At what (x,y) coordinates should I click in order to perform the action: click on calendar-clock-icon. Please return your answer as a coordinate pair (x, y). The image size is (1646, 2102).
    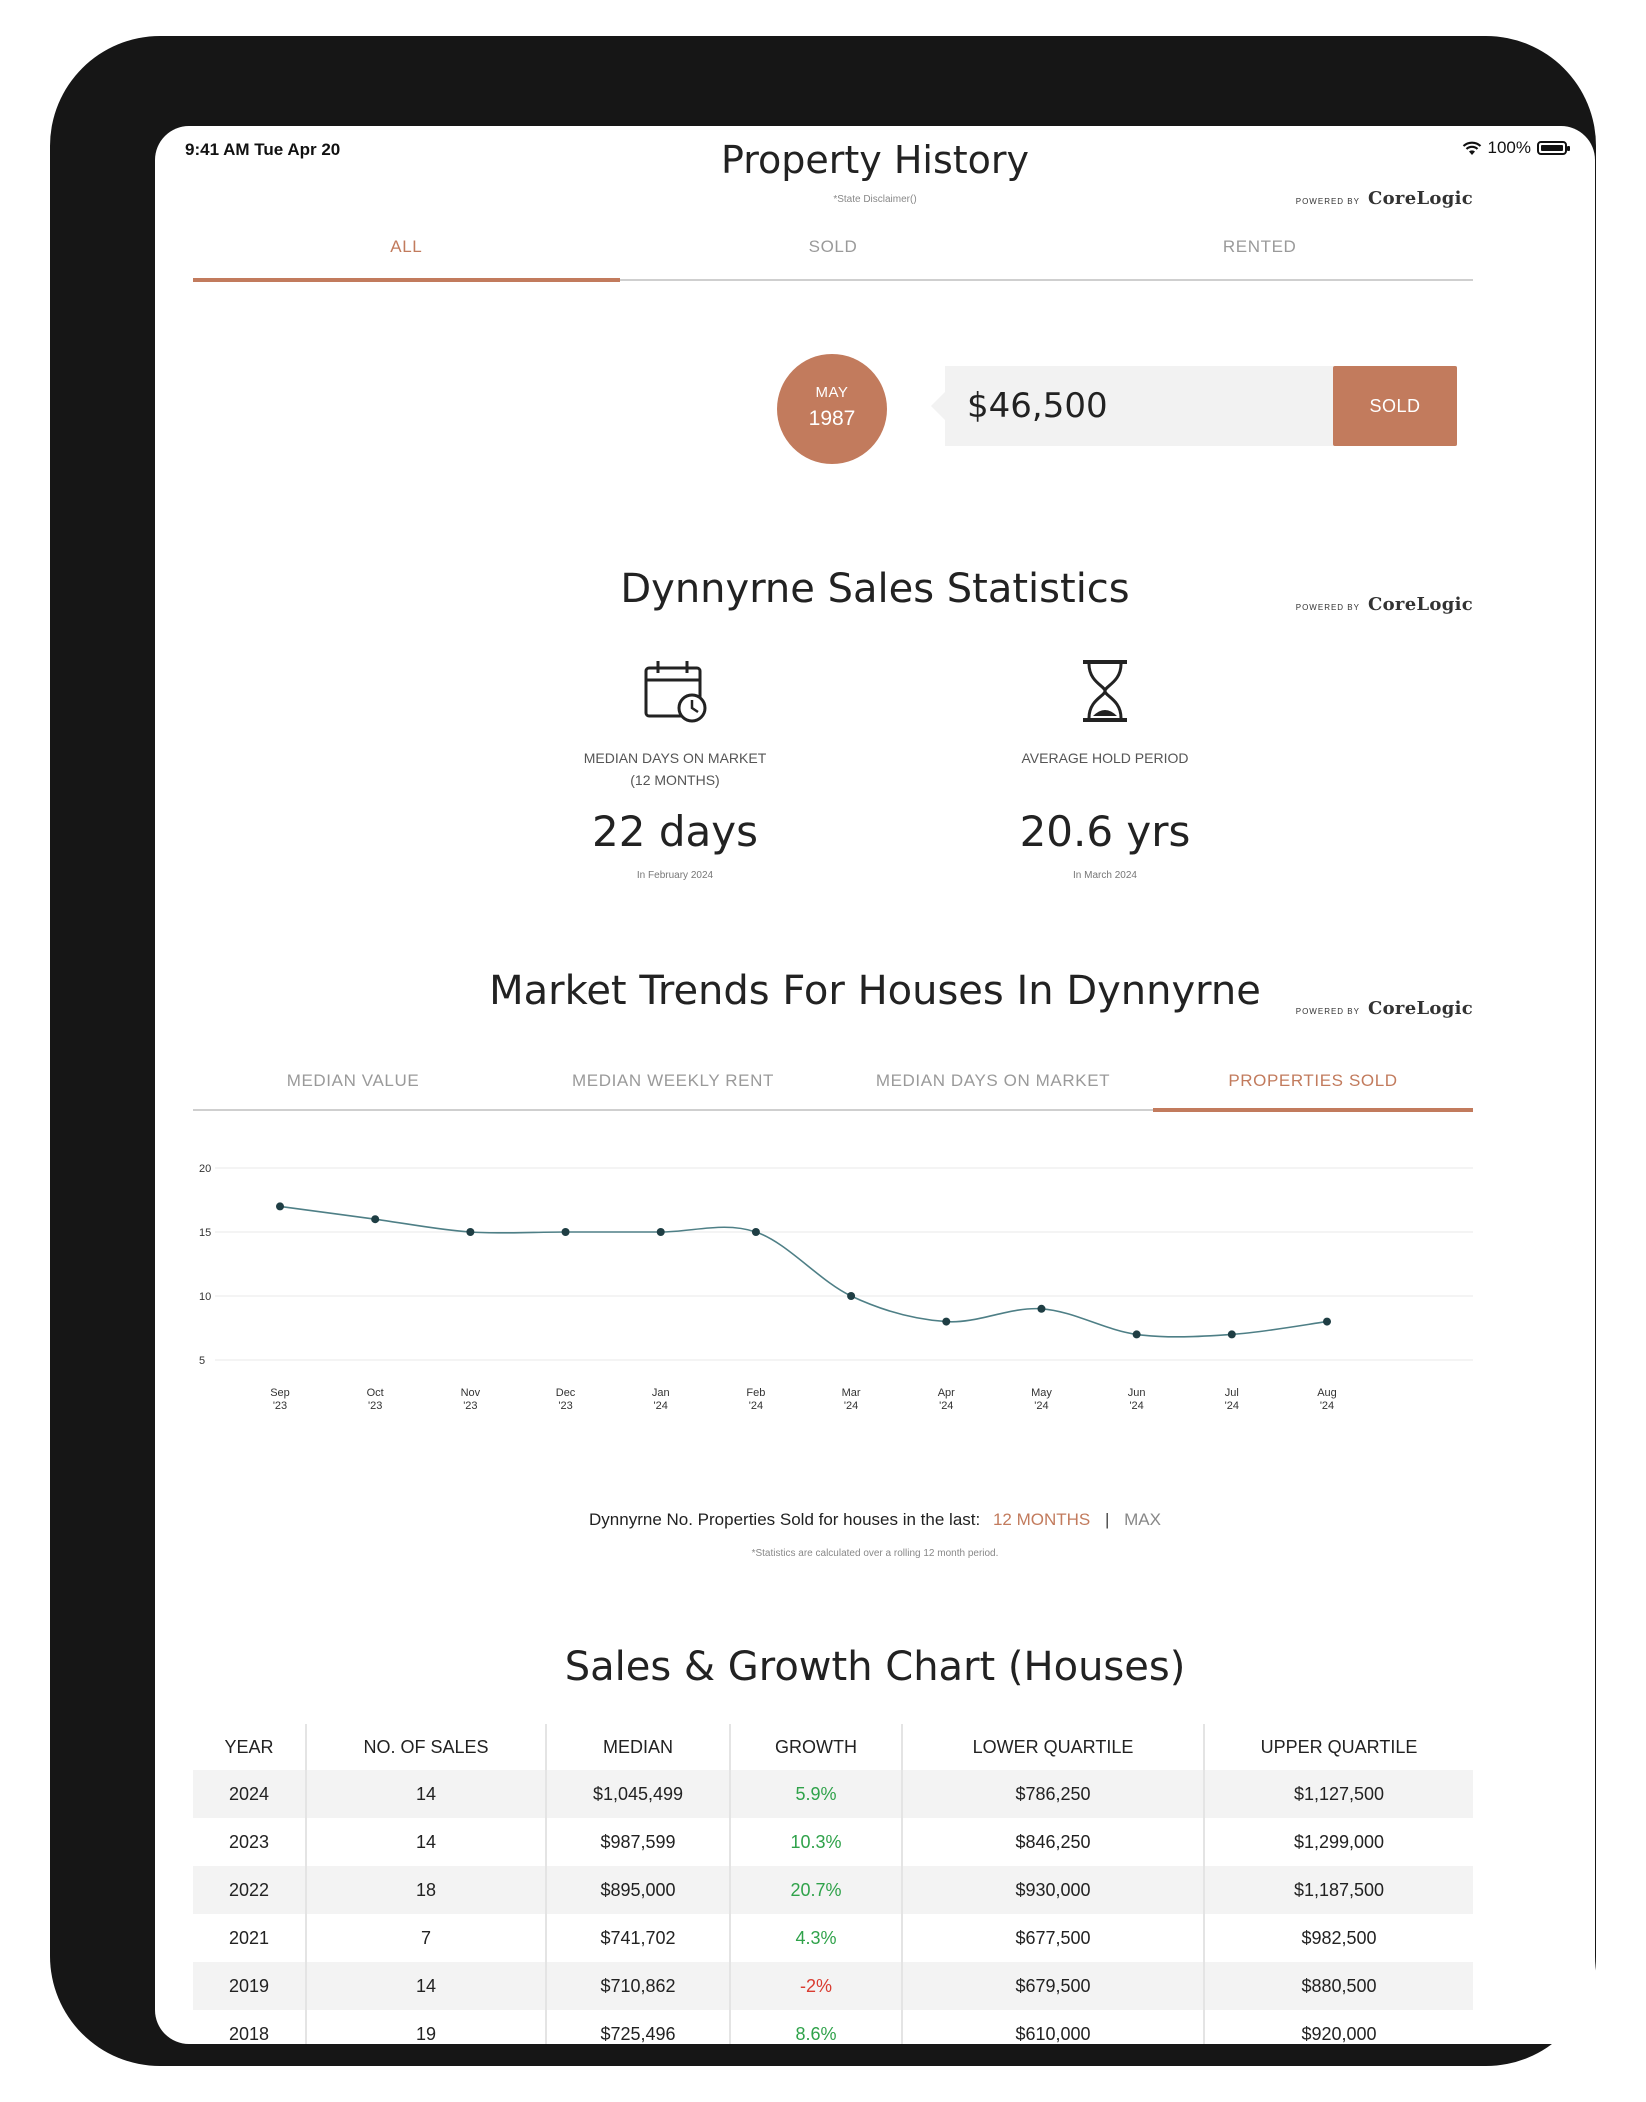
    Looking at the image, I should click on (675, 692).